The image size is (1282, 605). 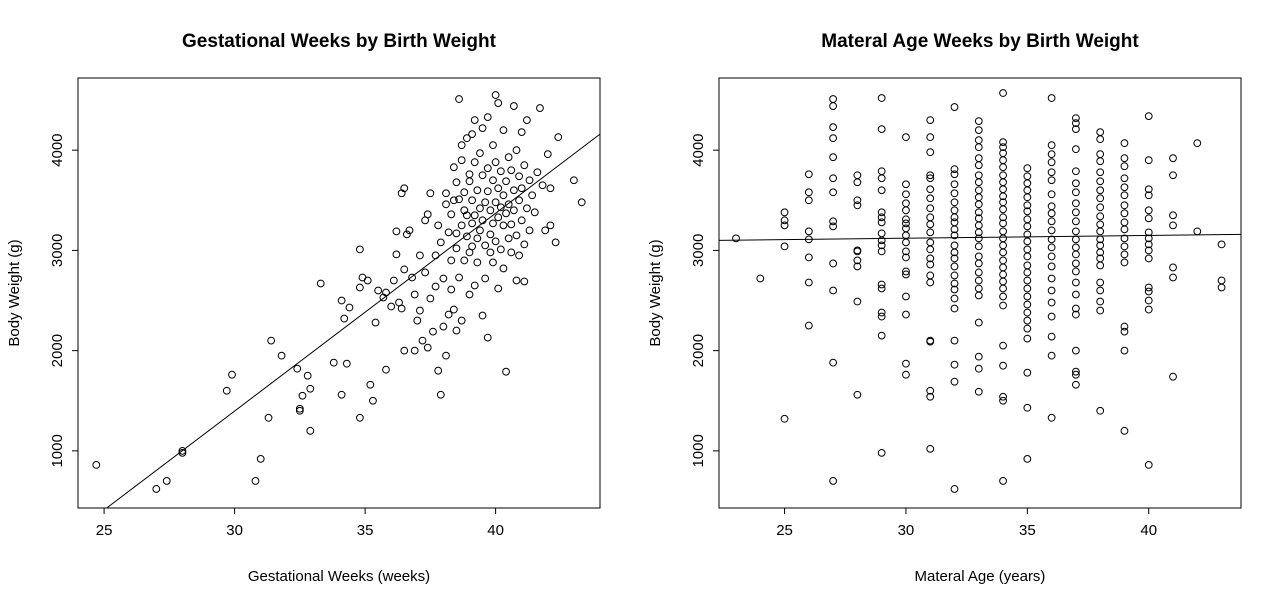 What do you see at coordinates (104, 530) in the screenshot?
I see `left-x-tick-label: 25` at bounding box center [104, 530].